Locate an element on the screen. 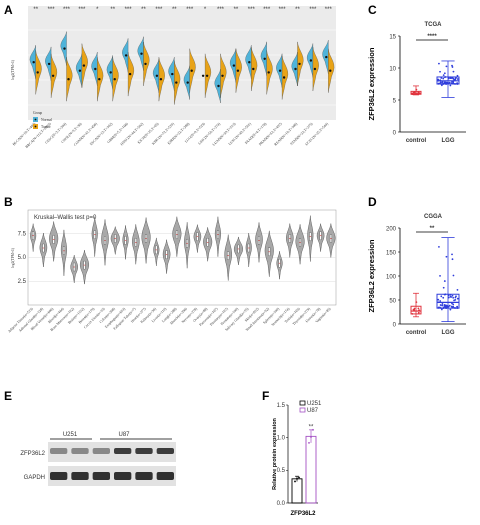  f-sig-label: ** is located at coordinates (311, 428).